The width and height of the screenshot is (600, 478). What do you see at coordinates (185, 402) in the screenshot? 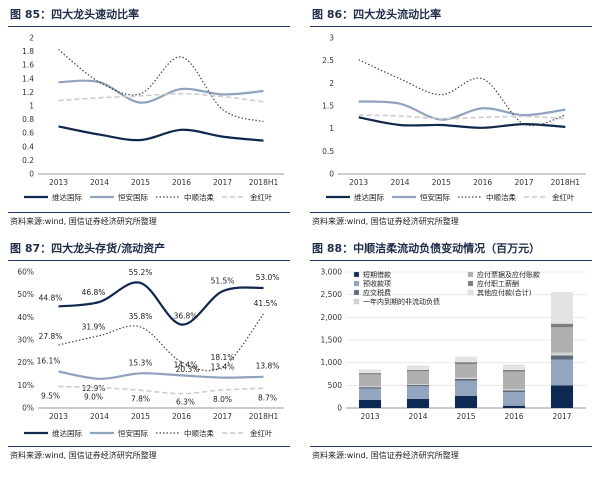
I see `data-label: 6.3%` at bounding box center [185, 402].